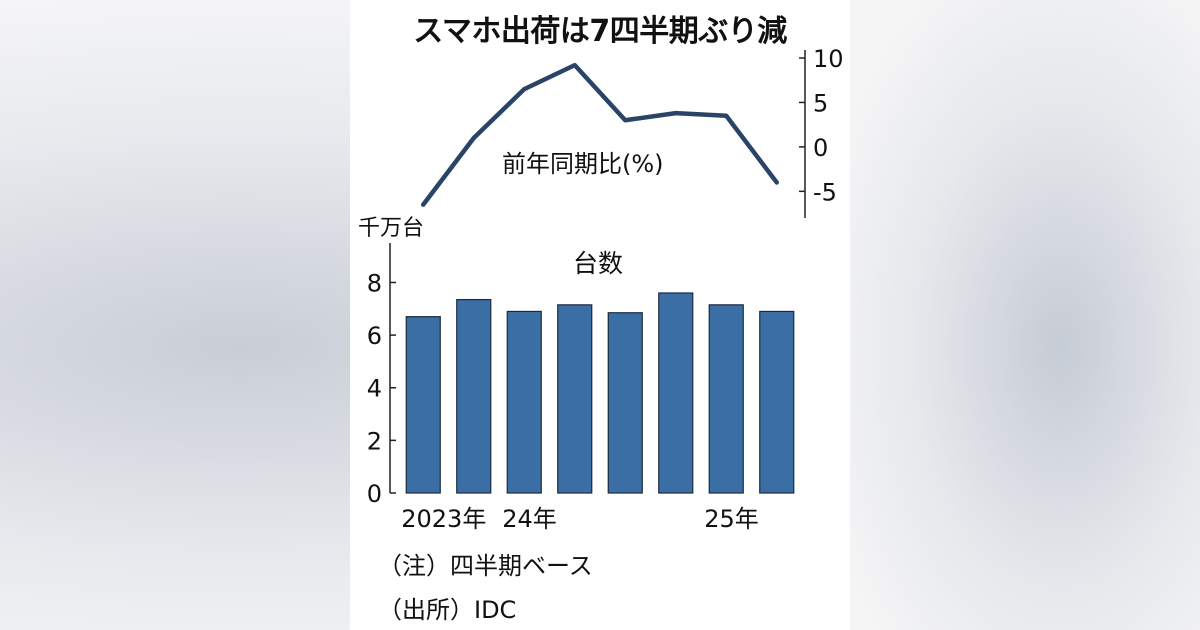 The image size is (1200, 630). What do you see at coordinates (374, 283) in the screenshot?
I see `bar-y-tick-label: 8` at bounding box center [374, 283].